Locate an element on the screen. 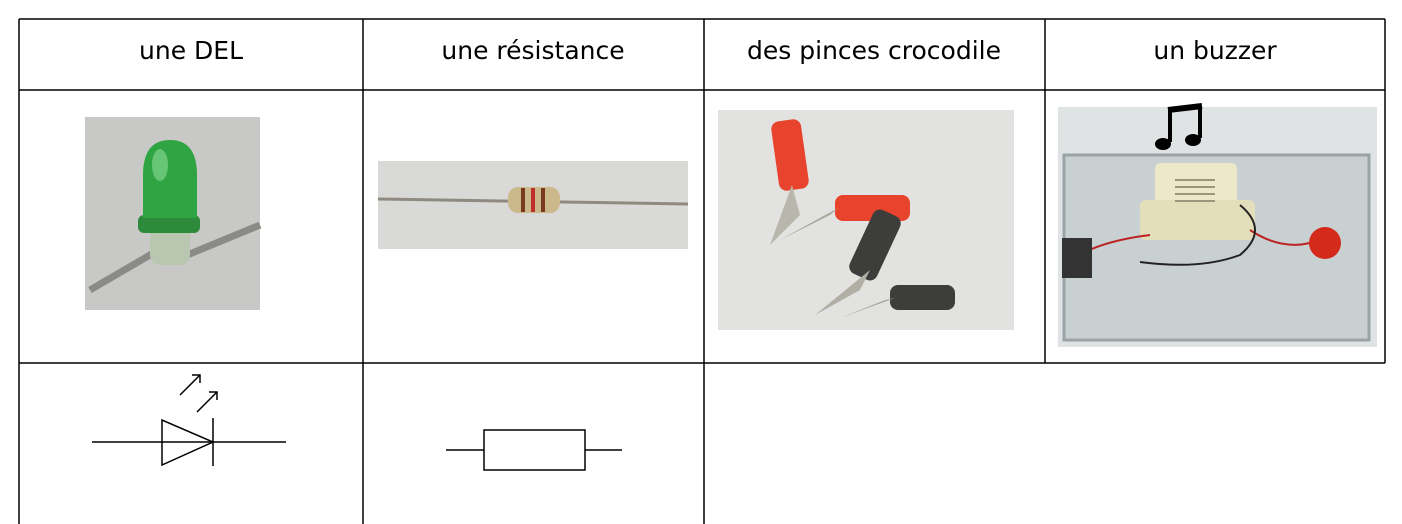 The image size is (1402, 524). buzzer-photo is located at coordinates (1217, 225).